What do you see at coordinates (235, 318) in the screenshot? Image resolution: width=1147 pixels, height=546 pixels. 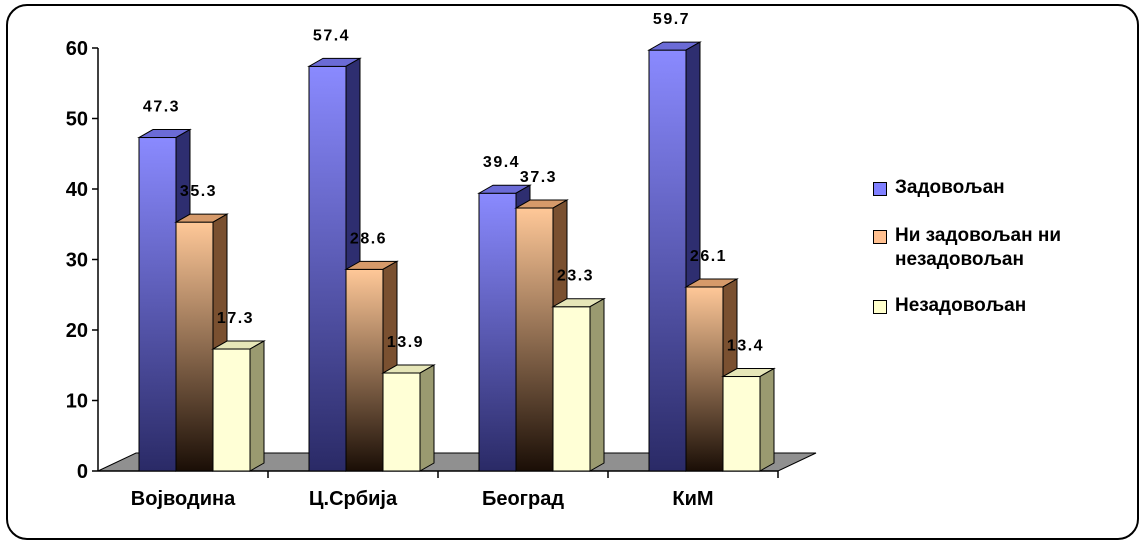 I see `data-label: 17.3` at bounding box center [235, 318].